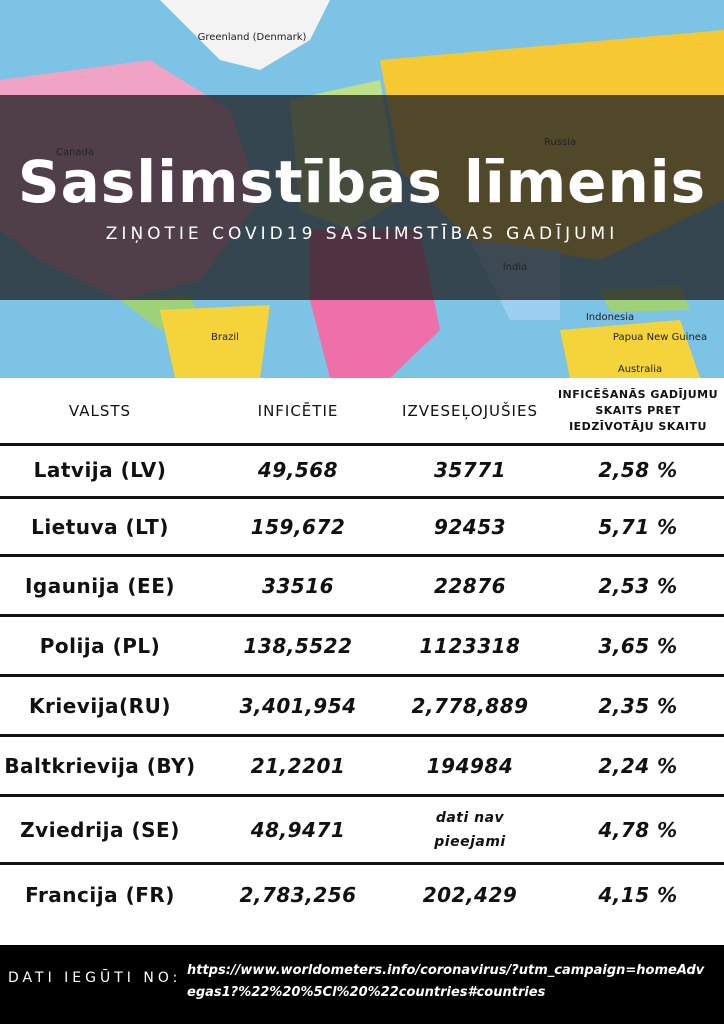  Describe the element at coordinates (470, 470) in the screenshot. I see `cell-value: 35771` at that location.